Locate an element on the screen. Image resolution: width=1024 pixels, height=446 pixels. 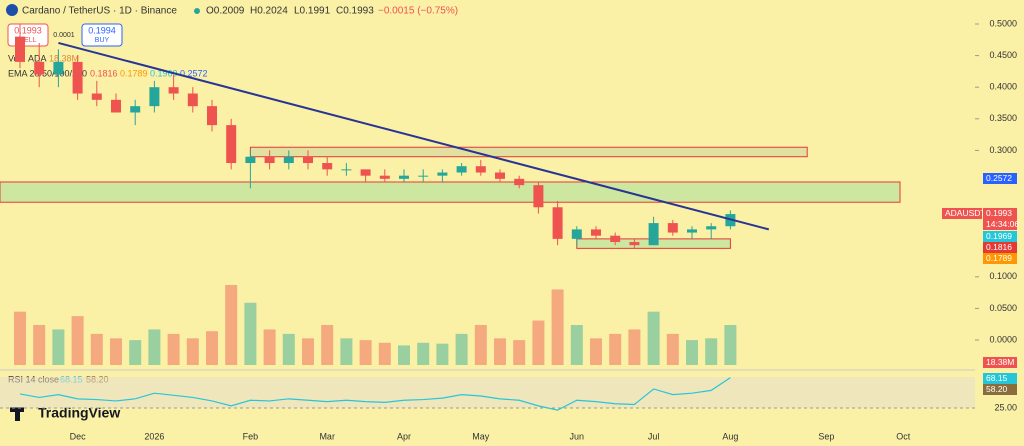
symbol: Cardano / TetherUS · 1D · Binance is located at coordinates (99, 11).